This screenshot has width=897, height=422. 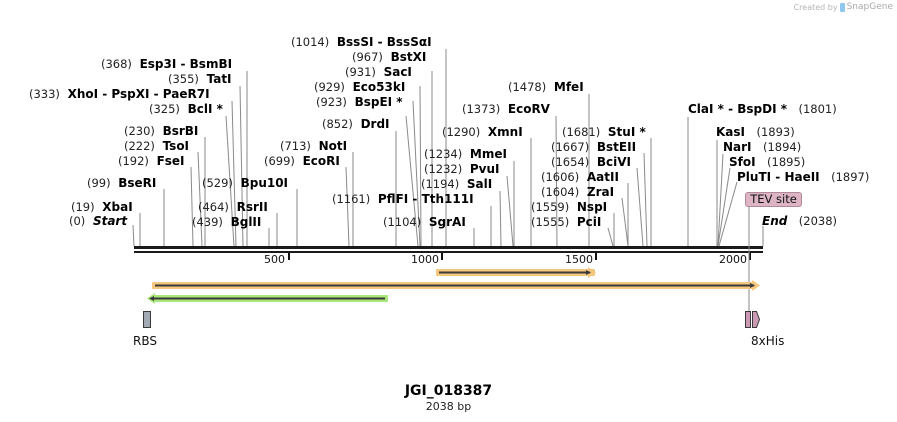 What do you see at coordinates (389, 57) in the screenshot?
I see `site-bstxi: (967) BstXI` at bounding box center [389, 57].